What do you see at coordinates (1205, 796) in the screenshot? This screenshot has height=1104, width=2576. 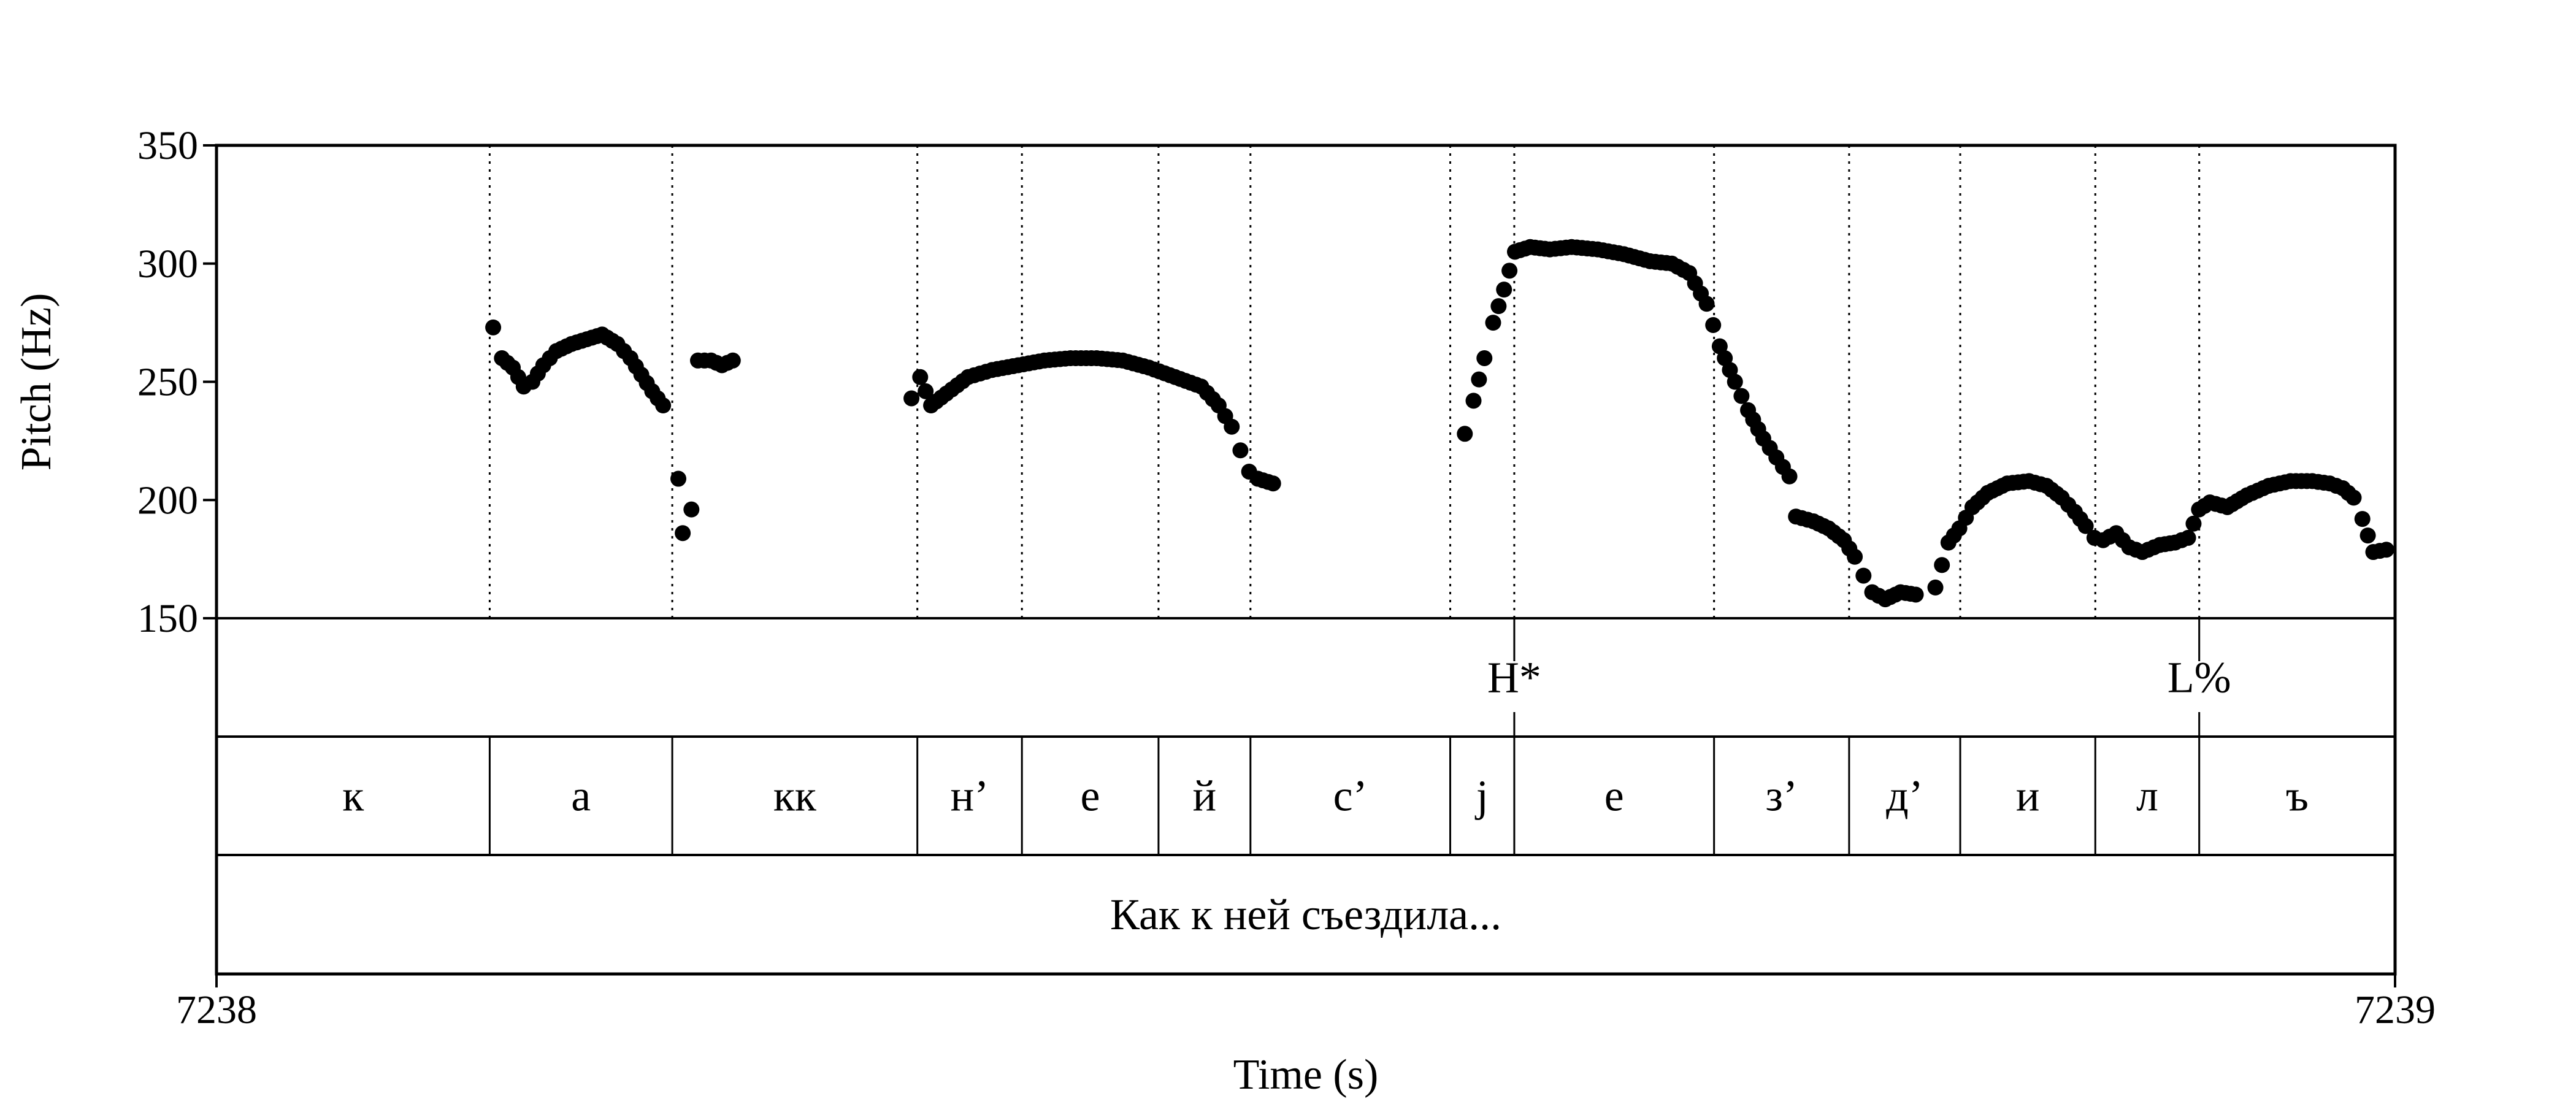 I see `segment-label: й` at bounding box center [1205, 796].